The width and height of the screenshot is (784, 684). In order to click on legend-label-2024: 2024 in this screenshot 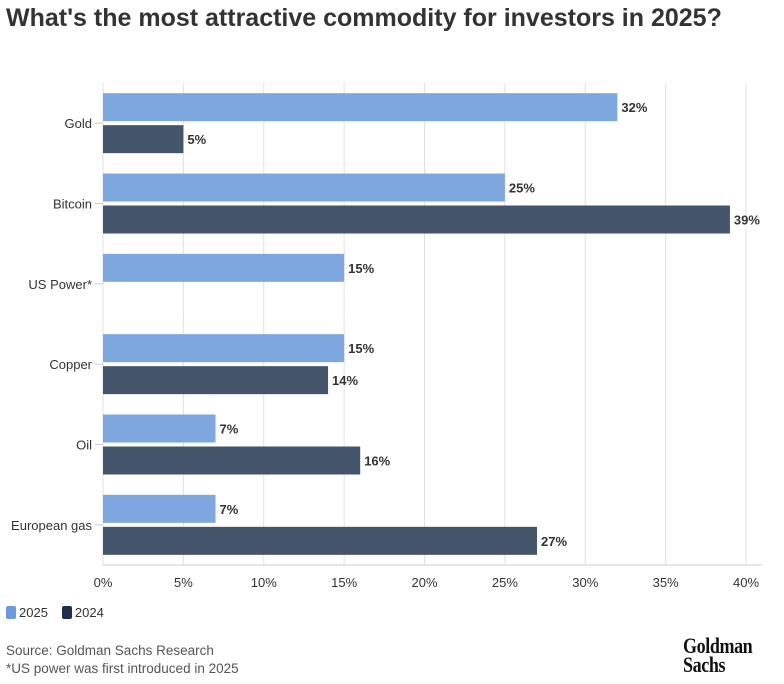, I will do `click(89, 612)`.